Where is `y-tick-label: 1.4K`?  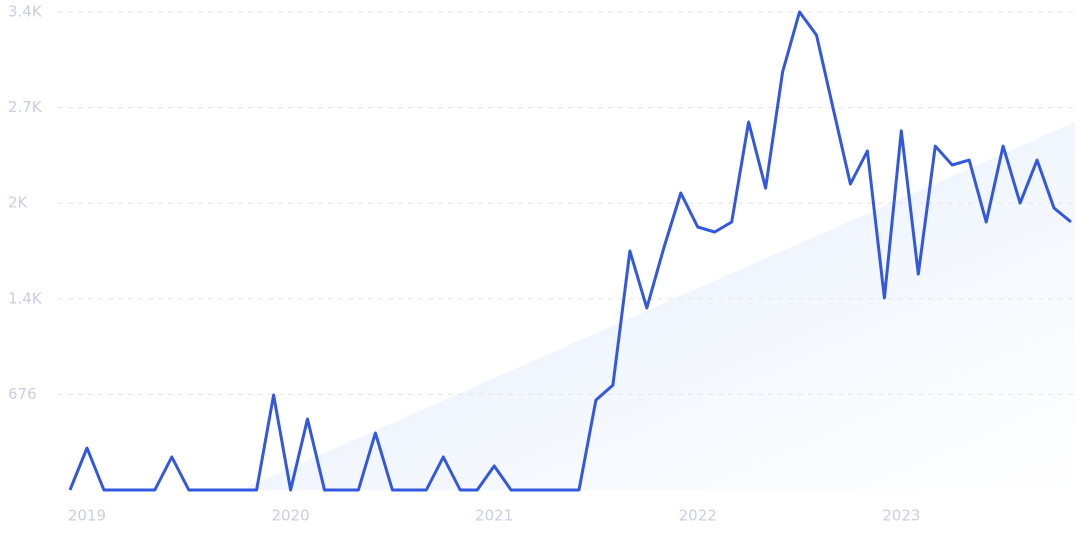 y-tick-label: 1.4K is located at coordinates (25, 298).